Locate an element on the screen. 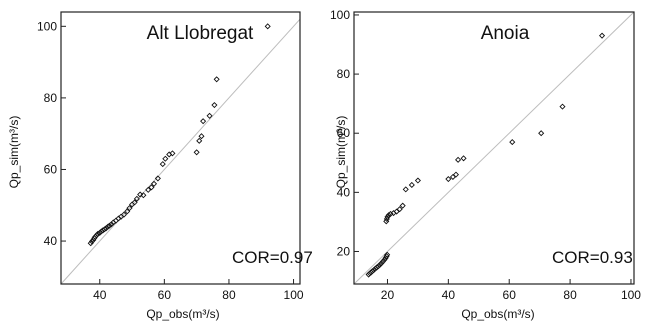 Image resolution: width=645 pixels, height=323 pixels. x-ticks: 20 40 60 80 100 is located at coordinates (511, 290).